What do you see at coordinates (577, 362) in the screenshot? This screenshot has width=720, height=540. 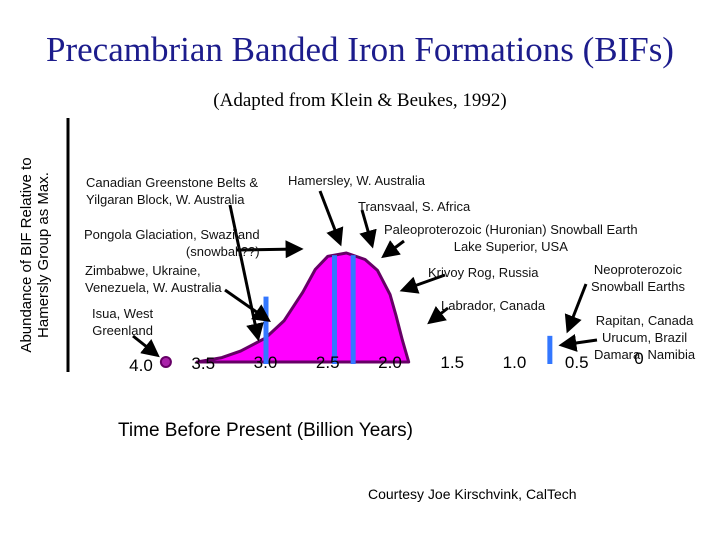 I see `x-tick-label: 0.5` at bounding box center [577, 362].